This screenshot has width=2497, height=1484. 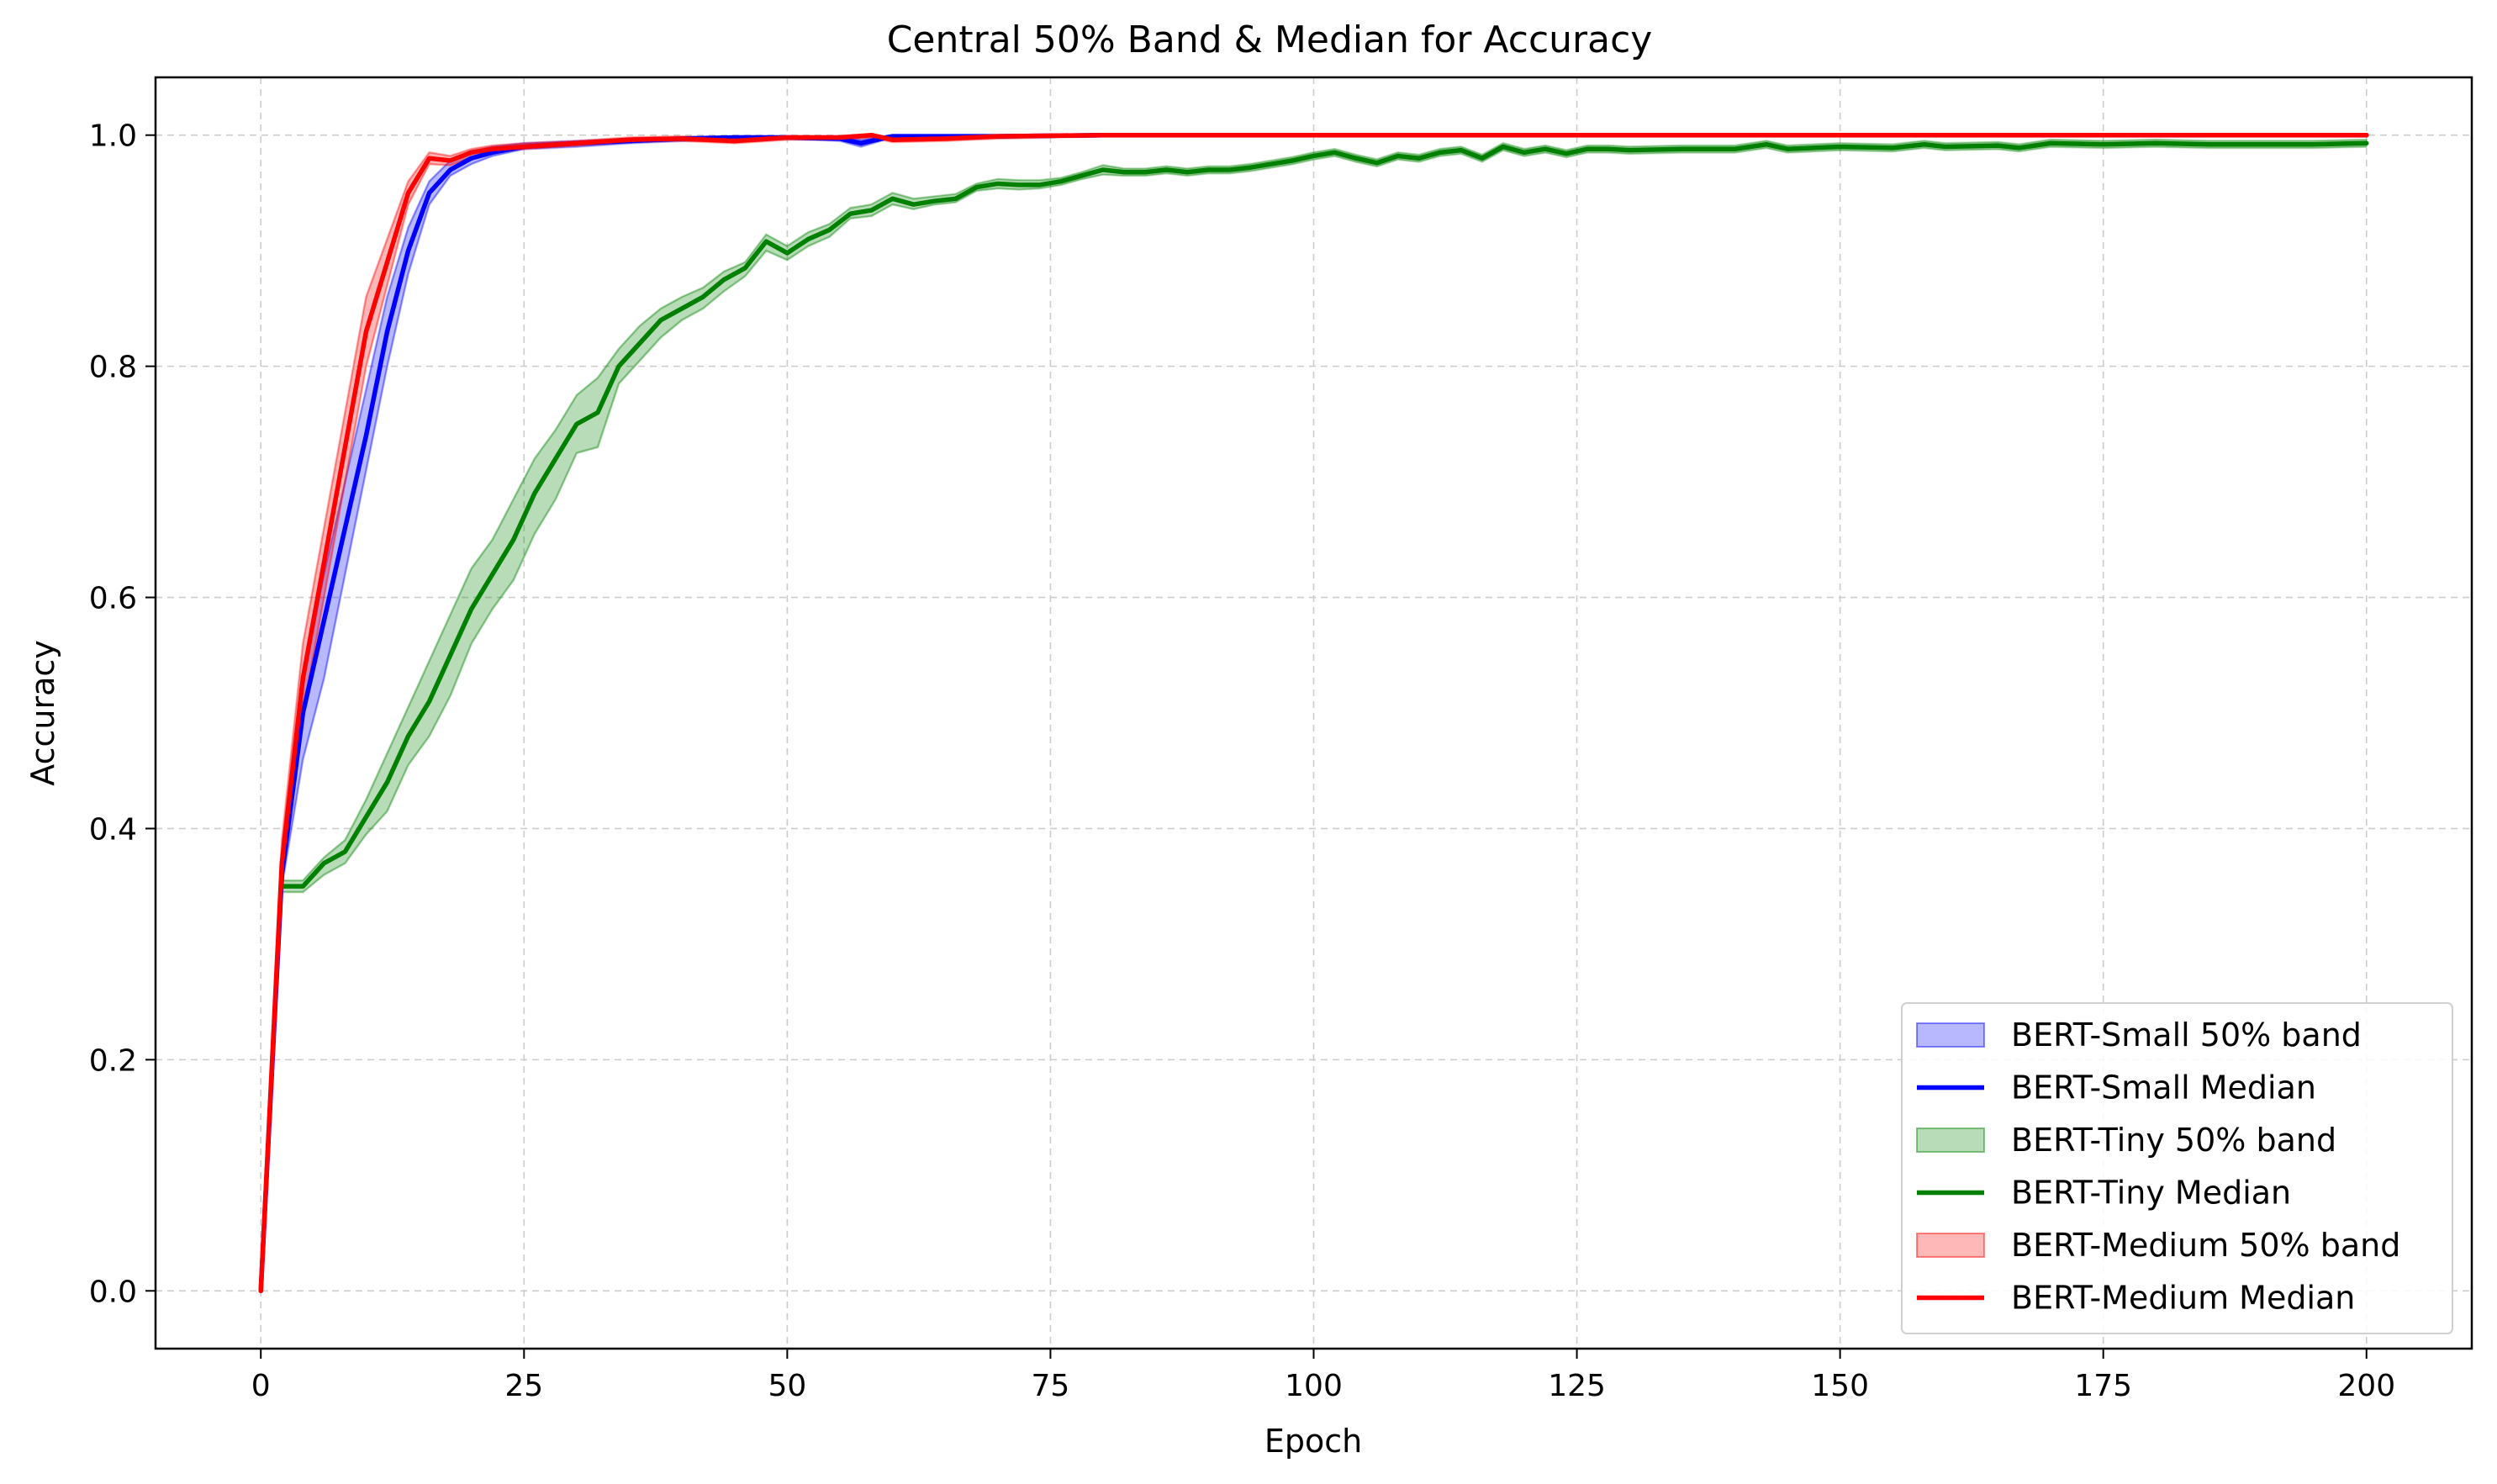 What do you see at coordinates (2163, 1087) in the screenshot?
I see `legend-label: BERT-Small Median` at bounding box center [2163, 1087].